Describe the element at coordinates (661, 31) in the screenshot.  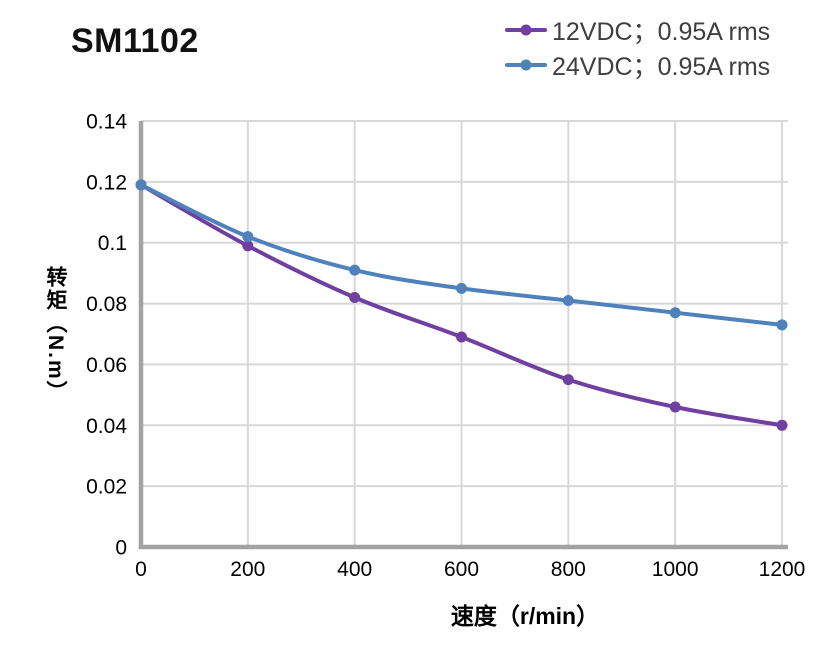
I see `legend-label-12vdc: 12VDC；0.95A rms` at that location.